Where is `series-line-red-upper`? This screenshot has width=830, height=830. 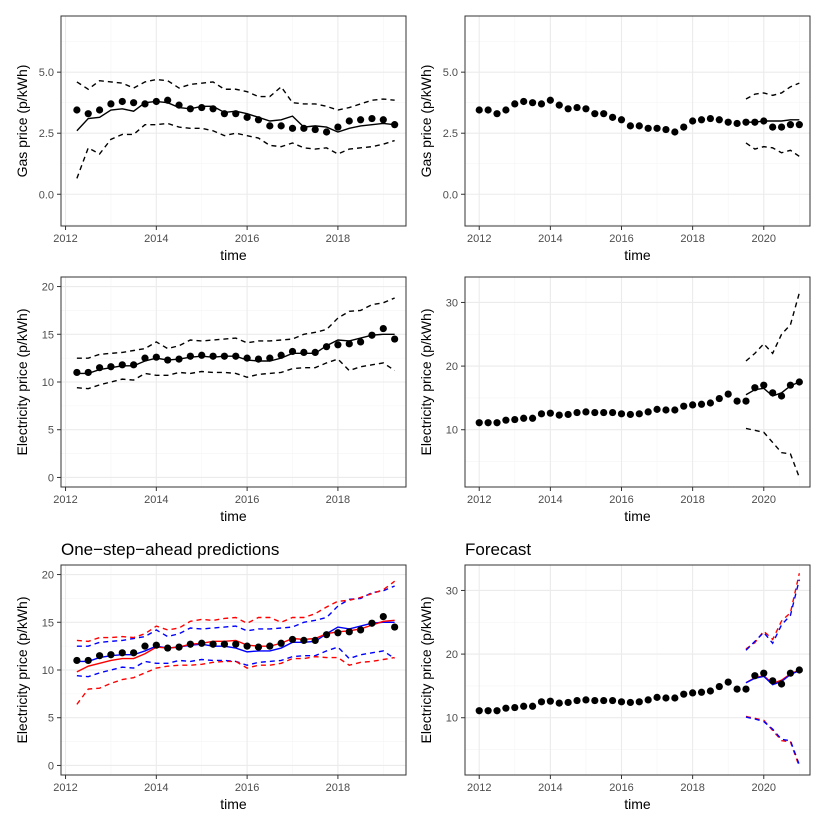
series-line-red-upper is located at coordinates (236, 611).